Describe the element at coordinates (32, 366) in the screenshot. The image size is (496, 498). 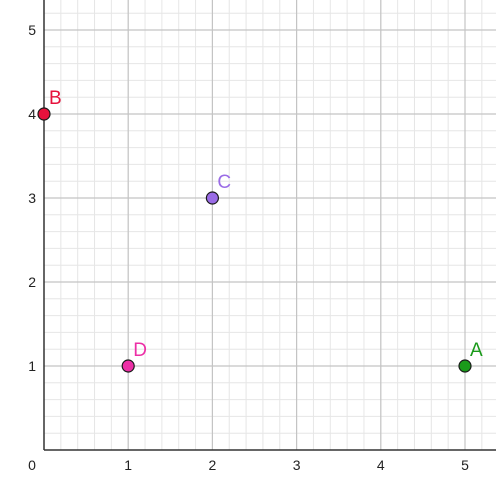
I see `y-tick-label: 1` at that location.